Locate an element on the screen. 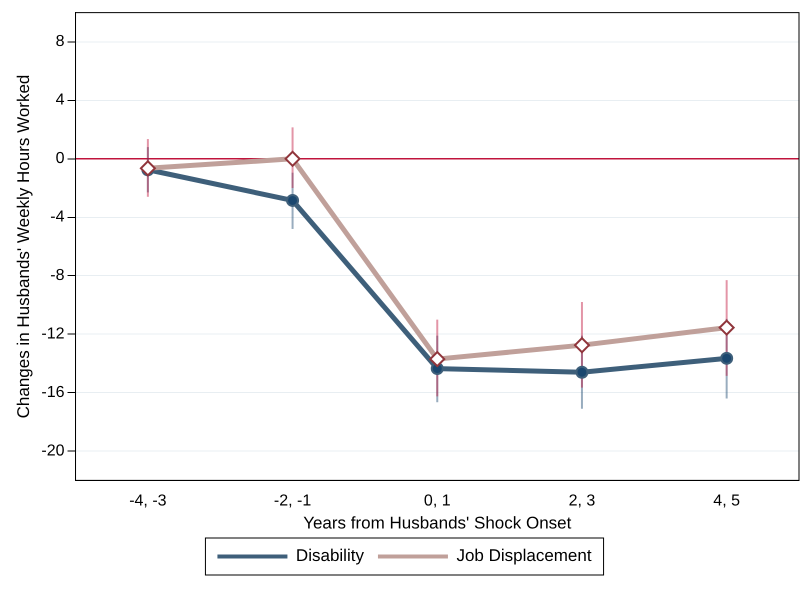 The image size is (809, 595). legend-label: Disability is located at coordinates (330, 556).